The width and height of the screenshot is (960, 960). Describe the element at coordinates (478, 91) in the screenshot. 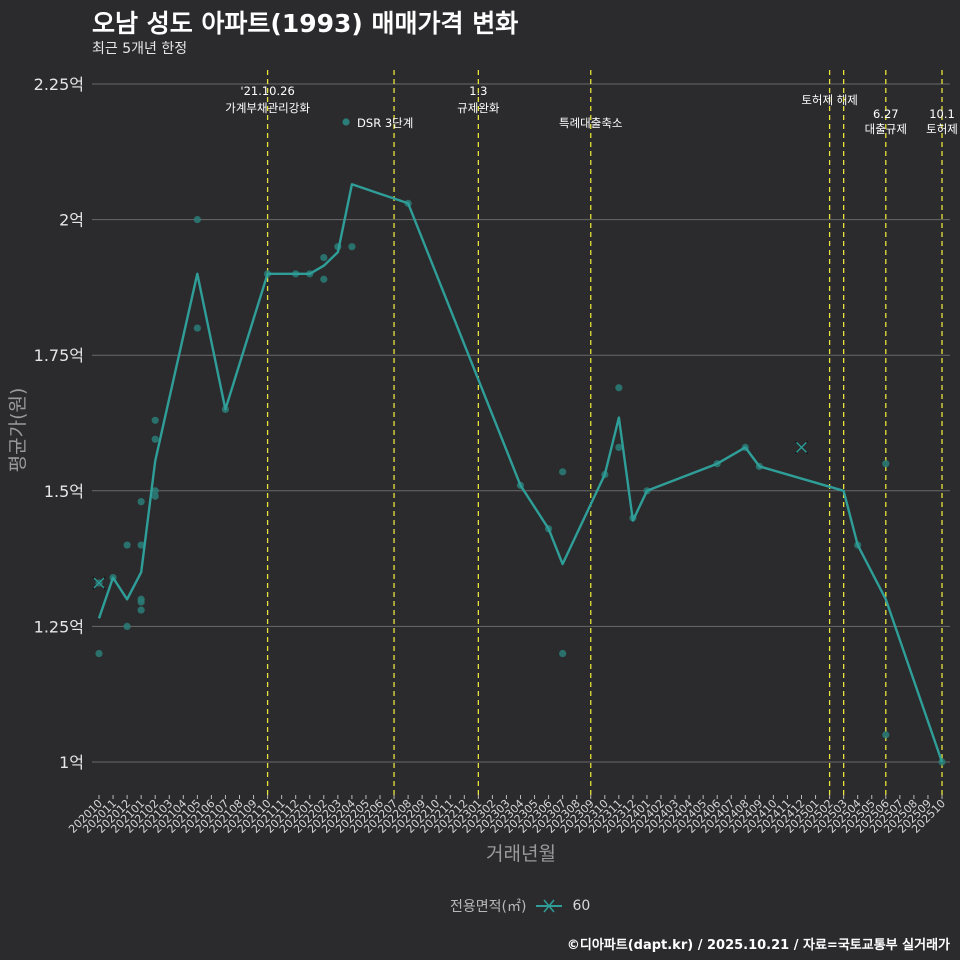

I see `event-annotation: 1.3` at that location.